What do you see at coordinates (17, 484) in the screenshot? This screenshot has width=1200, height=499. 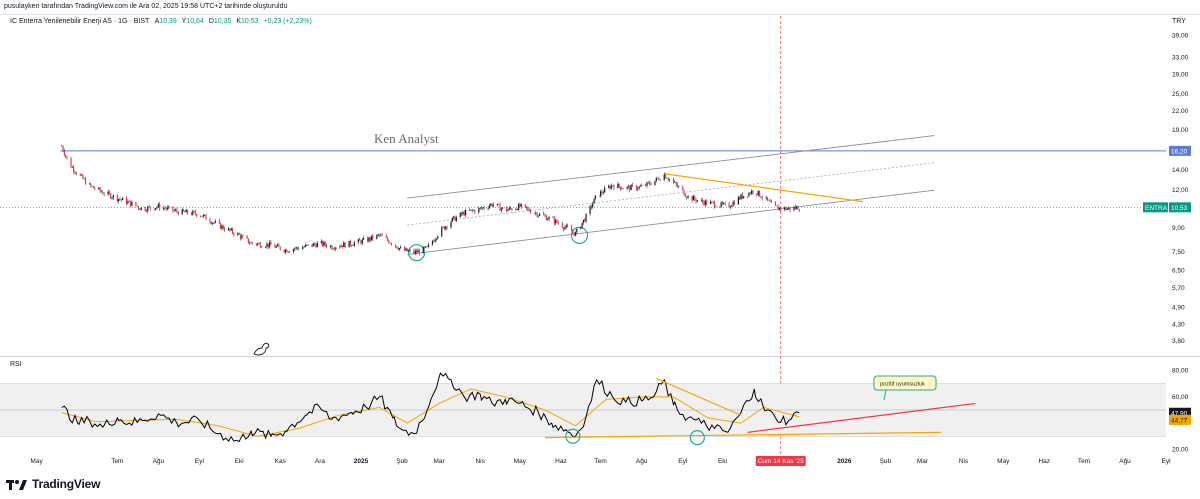 I see `tradingview-logo-icon` at bounding box center [17, 484].